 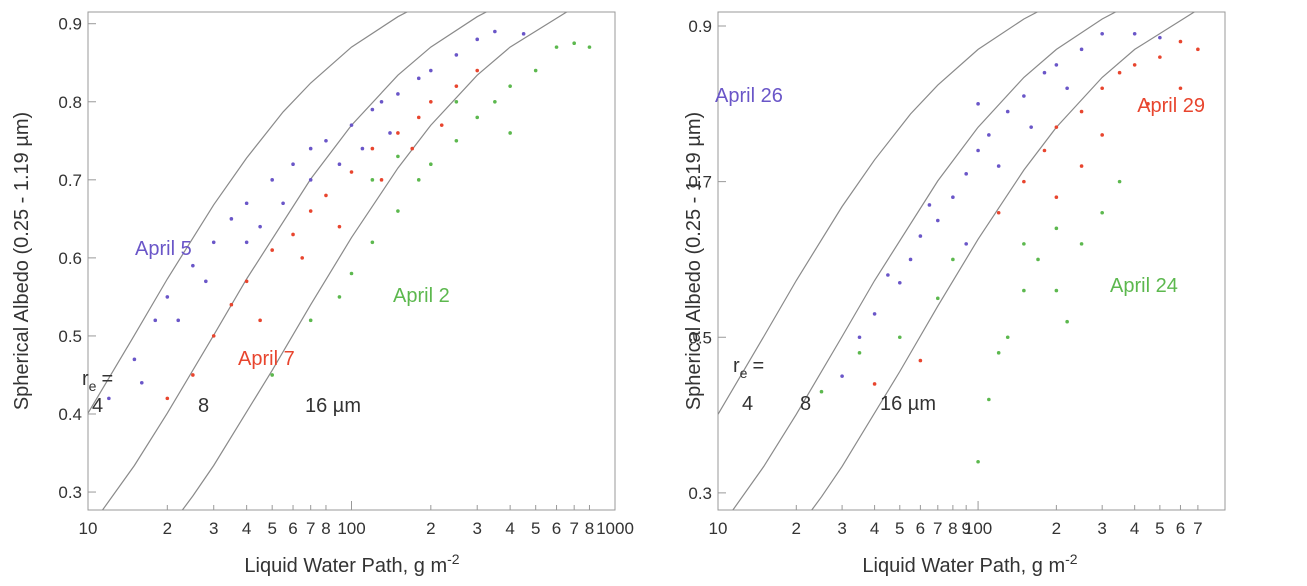 What do you see at coordinates (749, 96) in the screenshot?
I see `series-label: April 26` at bounding box center [749, 96].